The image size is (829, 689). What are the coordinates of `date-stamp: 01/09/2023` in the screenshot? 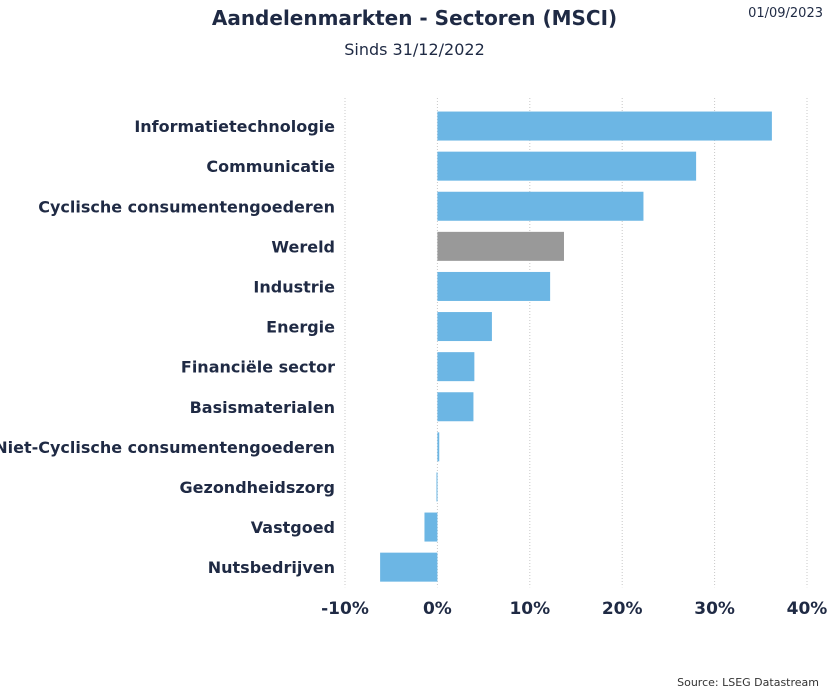 It's located at (785, 13).